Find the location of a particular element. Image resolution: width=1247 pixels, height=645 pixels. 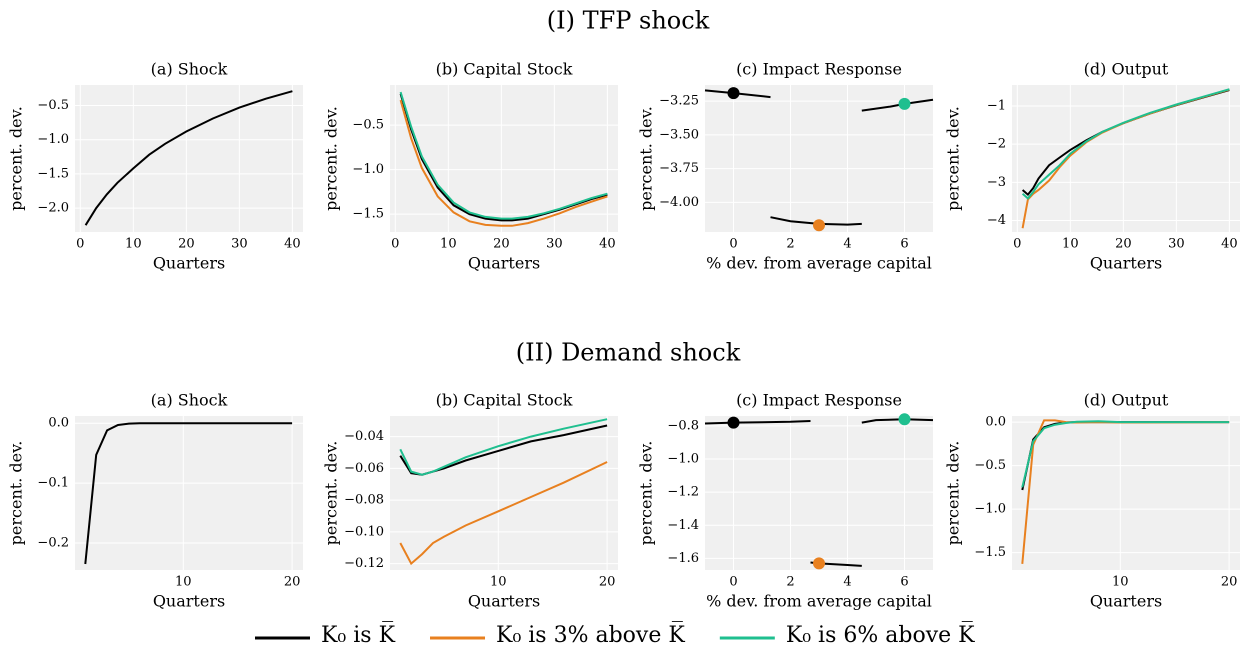

y-tick-label: −4.00 is located at coordinates (679, 202).